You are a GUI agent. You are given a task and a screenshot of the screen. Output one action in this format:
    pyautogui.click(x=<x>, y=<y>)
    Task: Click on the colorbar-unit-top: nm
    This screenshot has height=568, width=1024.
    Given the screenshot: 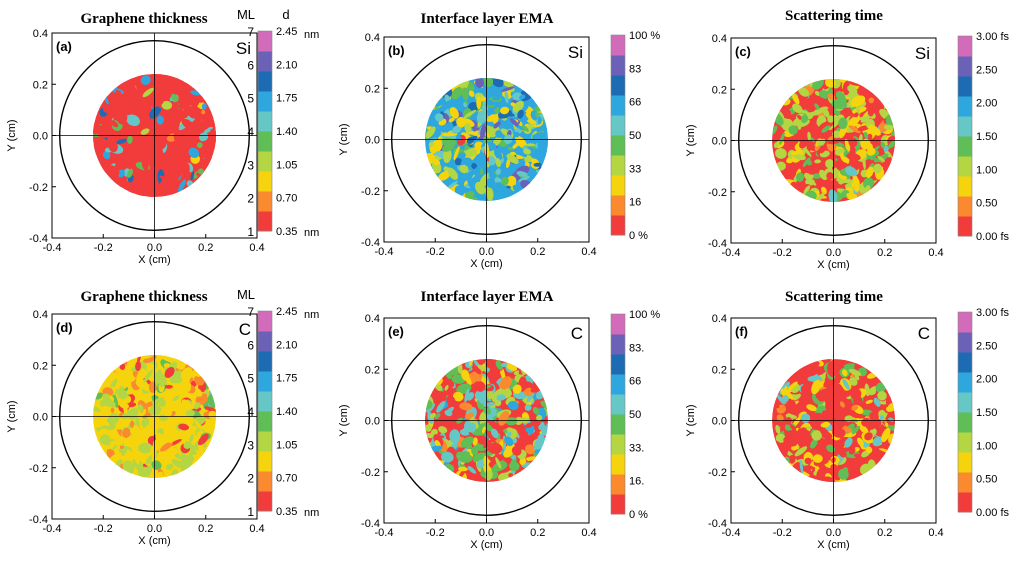 What is the action you would take?
    pyautogui.click(x=311, y=35)
    